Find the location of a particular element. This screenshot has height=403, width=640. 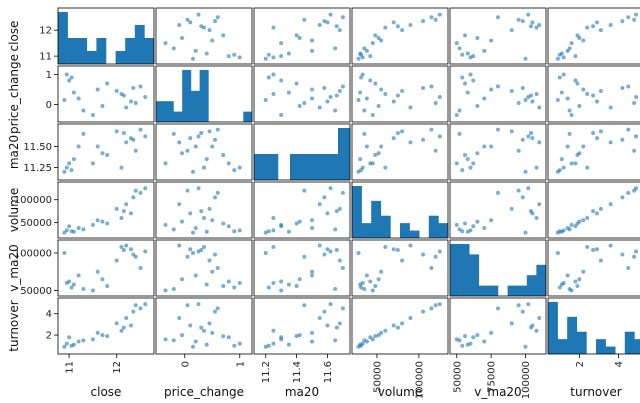

y-axis-label-turnover: turnover is located at coordinates (14, 325).